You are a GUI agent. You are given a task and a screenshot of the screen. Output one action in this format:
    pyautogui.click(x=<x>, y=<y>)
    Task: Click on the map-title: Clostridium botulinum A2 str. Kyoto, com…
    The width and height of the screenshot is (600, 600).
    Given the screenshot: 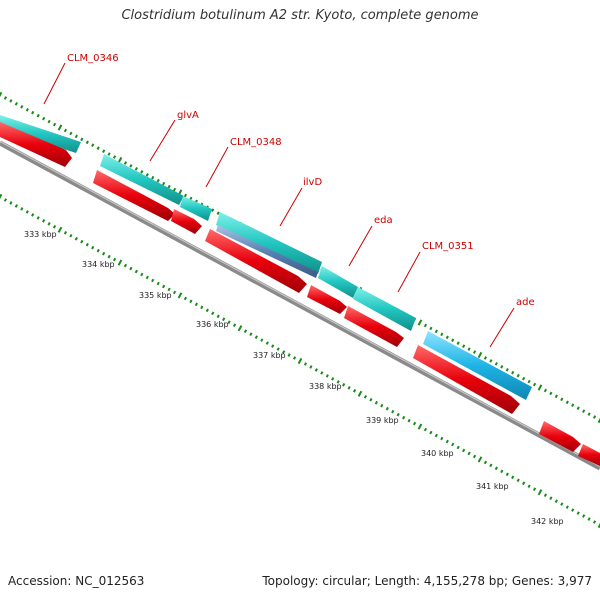 What is the action you would take?
    pyautogui.click(x=300, y=15)
    